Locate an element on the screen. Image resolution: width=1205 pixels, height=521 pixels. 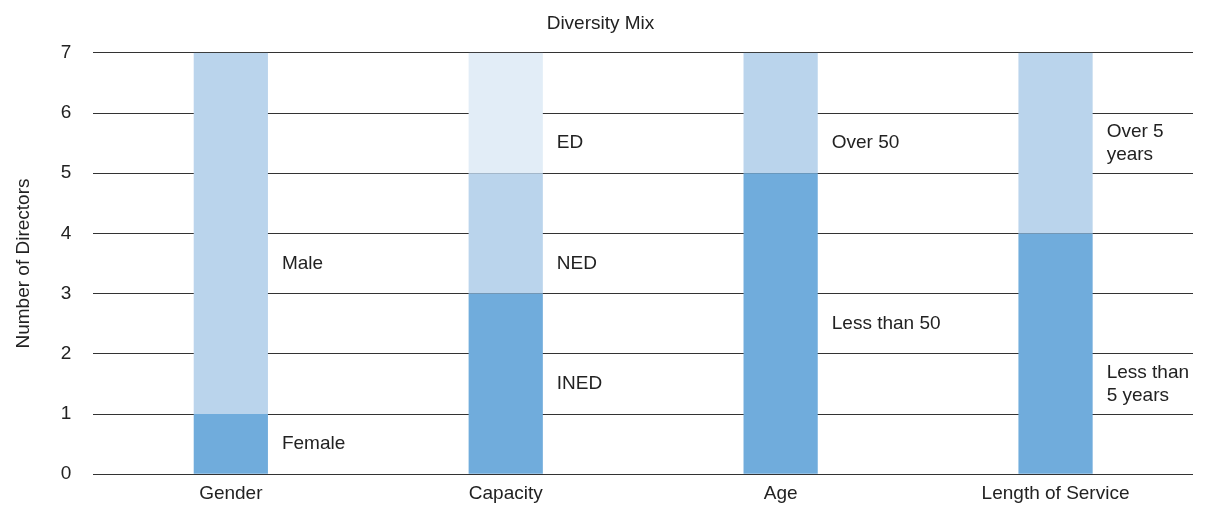
y-tick-label: 7 is located at coordinates (66, 52).